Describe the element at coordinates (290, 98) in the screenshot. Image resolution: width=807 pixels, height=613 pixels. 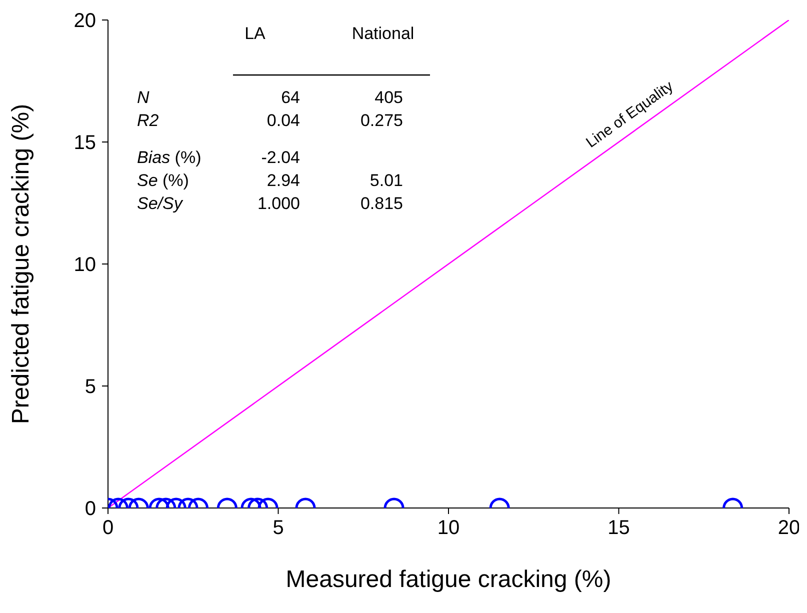
I see `annotation: 64` at that location.